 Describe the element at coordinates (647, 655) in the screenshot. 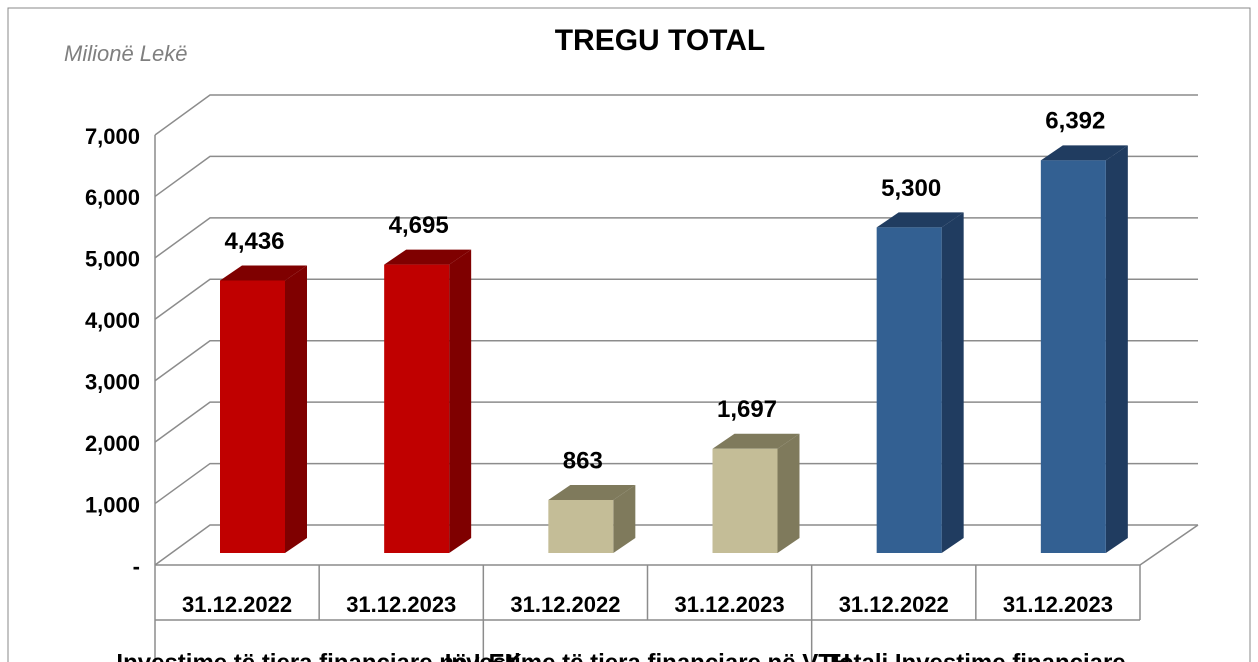

I see `group-label: Investime të tjera financiare në VTH` at that location.